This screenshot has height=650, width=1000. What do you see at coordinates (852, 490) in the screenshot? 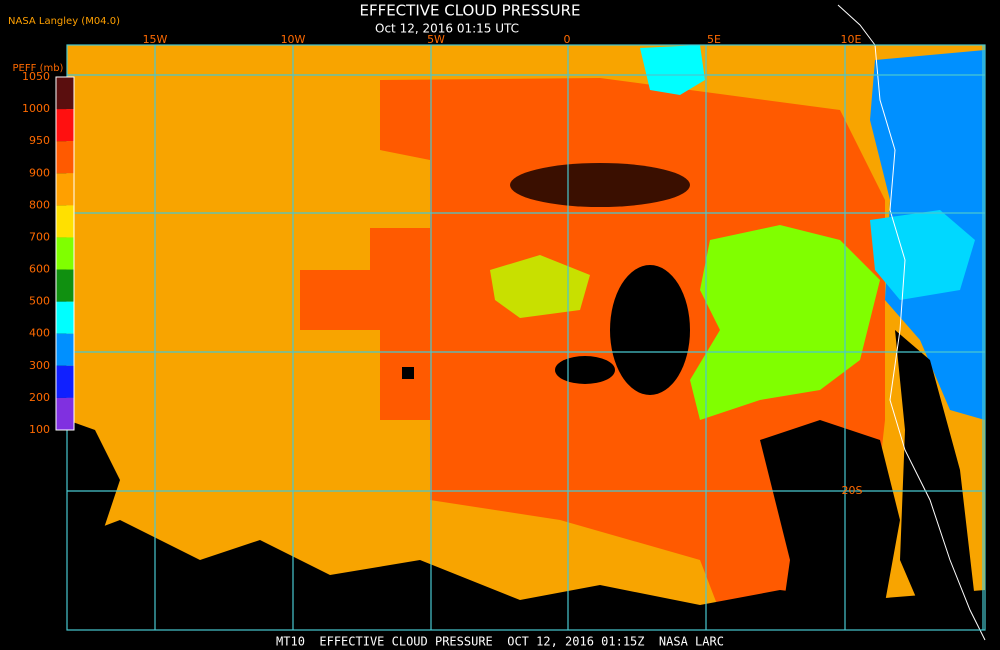
I see `grid-label: 20S` at bounding box center [852, 490].